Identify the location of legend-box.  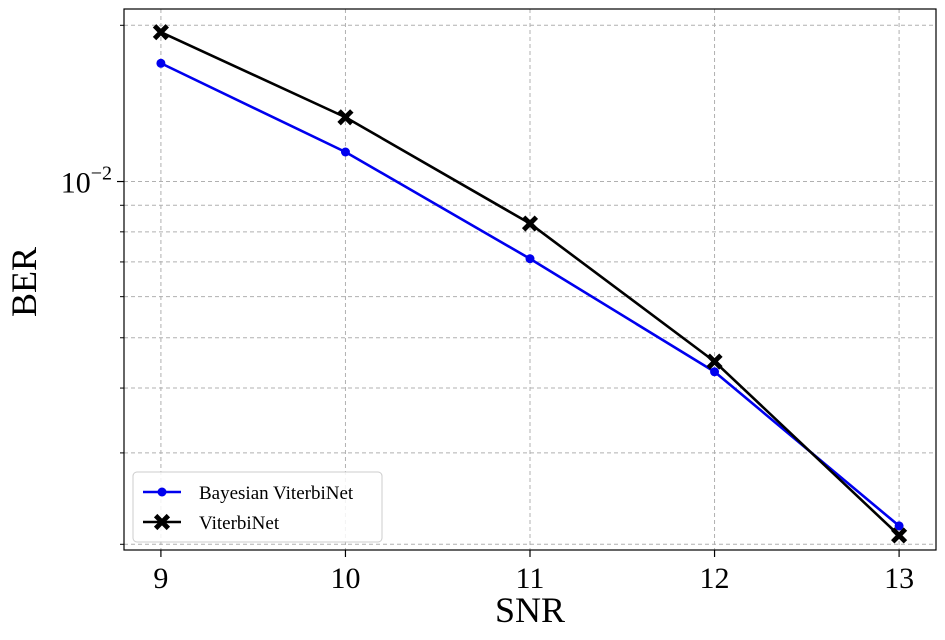
(257, 507).